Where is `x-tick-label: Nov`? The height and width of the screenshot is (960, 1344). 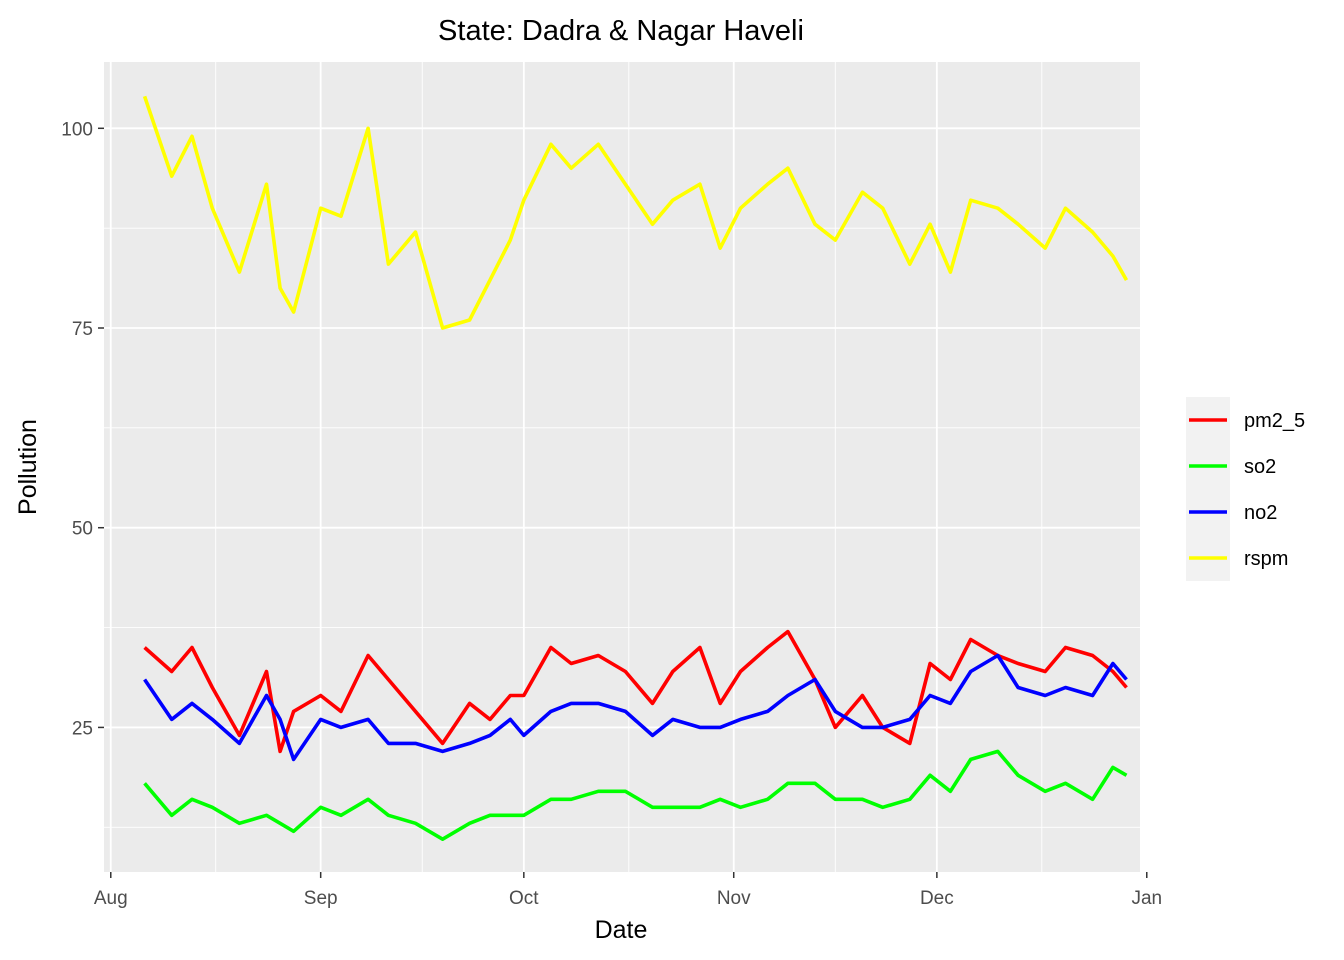
x-tick-label: Nov is located at coordinates (734, 898).